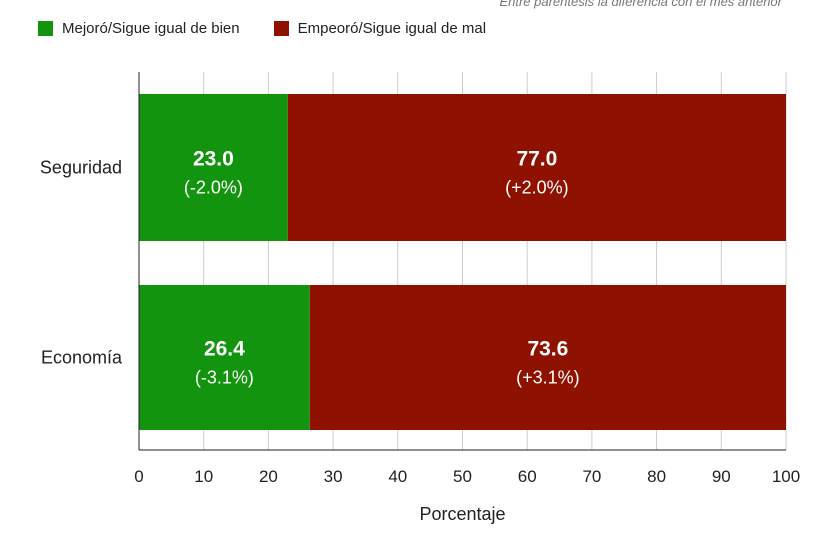  Describe the element at coordinates (462, 476) in the screenshot. I see `x-tick-label-5: 50` at that location.